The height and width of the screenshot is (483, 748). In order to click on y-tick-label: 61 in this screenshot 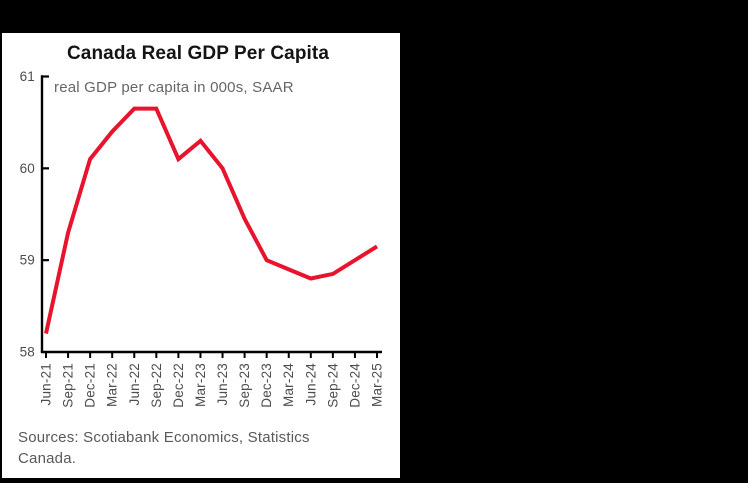, I will do `click(27, 76)`.